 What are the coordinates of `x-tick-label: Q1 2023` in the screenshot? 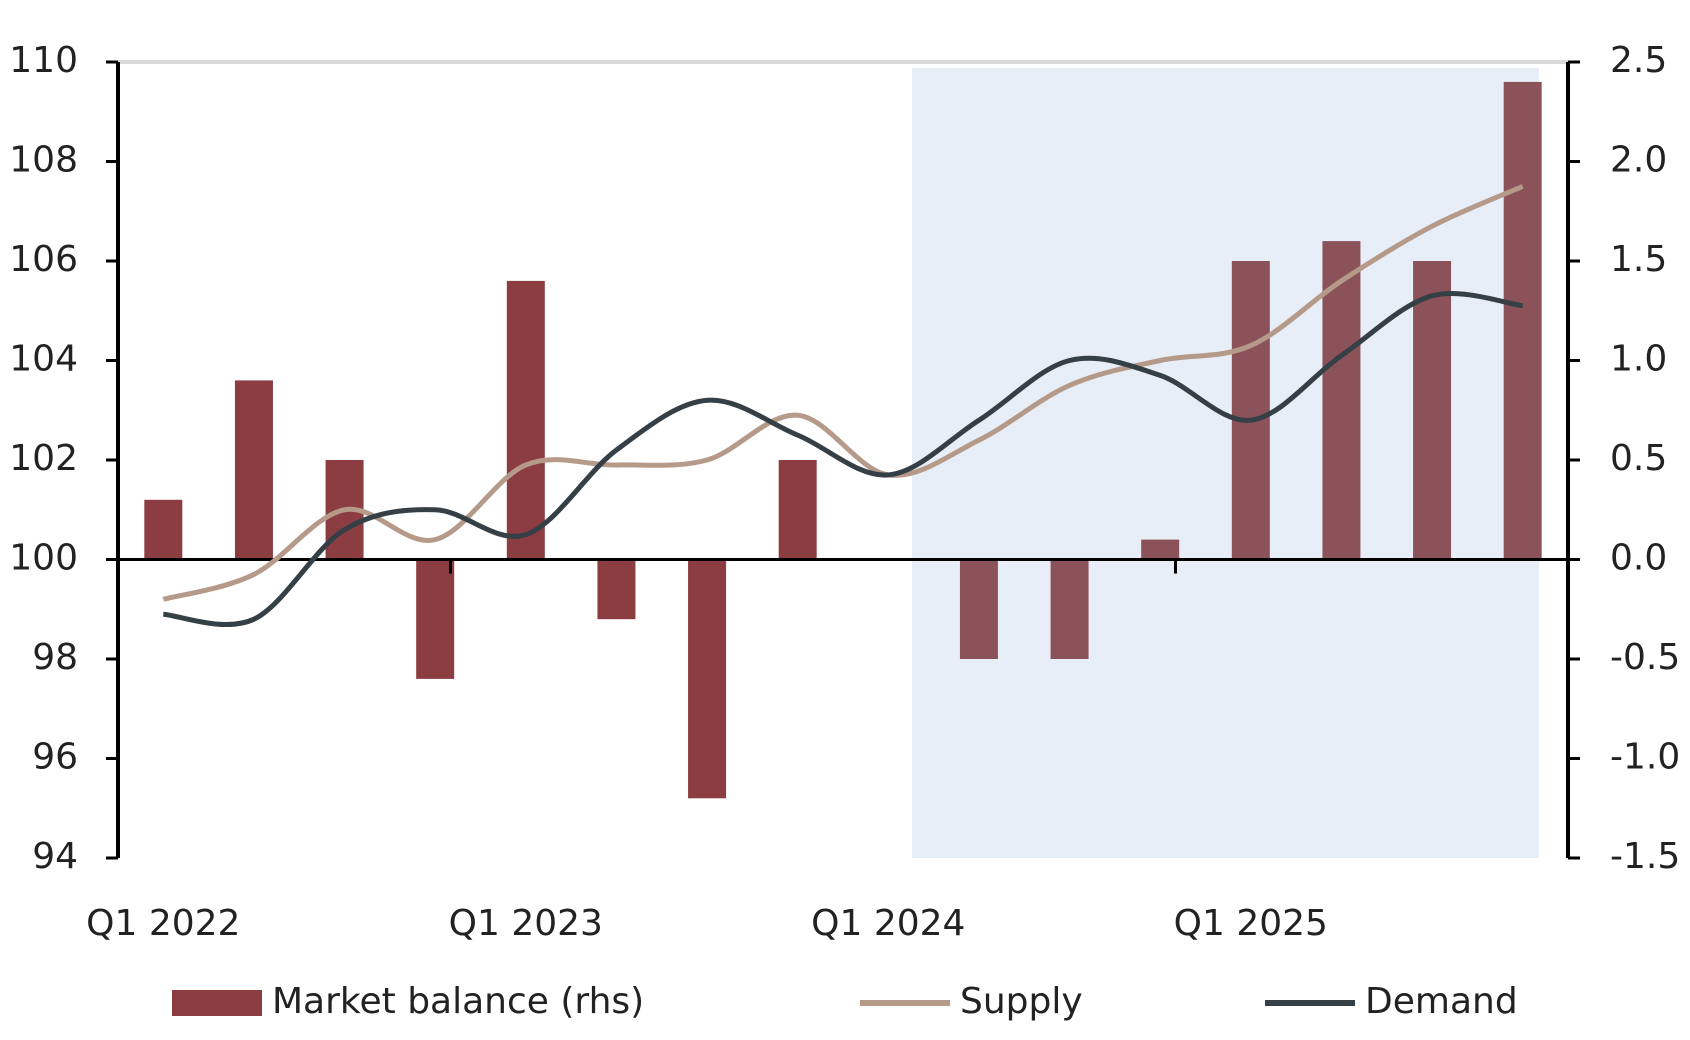 It's located at (526, 923).